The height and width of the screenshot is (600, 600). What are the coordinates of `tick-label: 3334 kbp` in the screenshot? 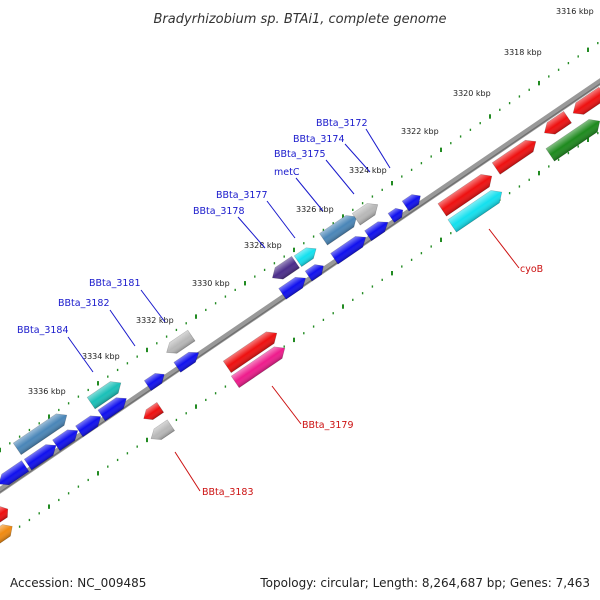 It's located at (101, 356).